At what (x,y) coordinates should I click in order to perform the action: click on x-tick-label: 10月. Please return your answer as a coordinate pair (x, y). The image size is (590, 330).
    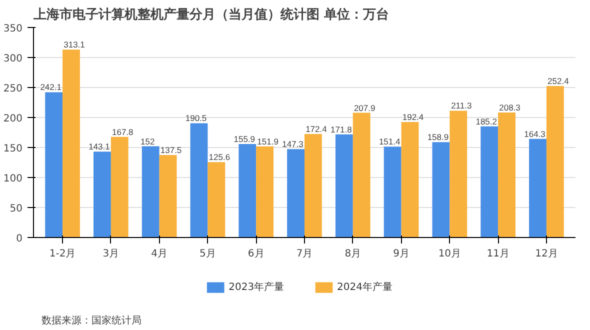
    Looking at the image, I should click on (450, 254).